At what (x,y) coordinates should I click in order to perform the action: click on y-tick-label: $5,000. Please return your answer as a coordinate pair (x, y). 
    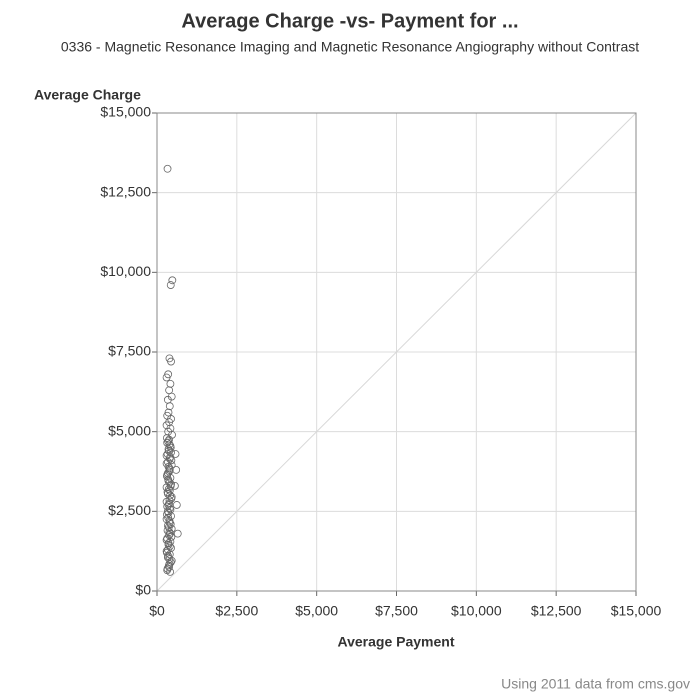
    Looking at the image, I should click on (129, 430).